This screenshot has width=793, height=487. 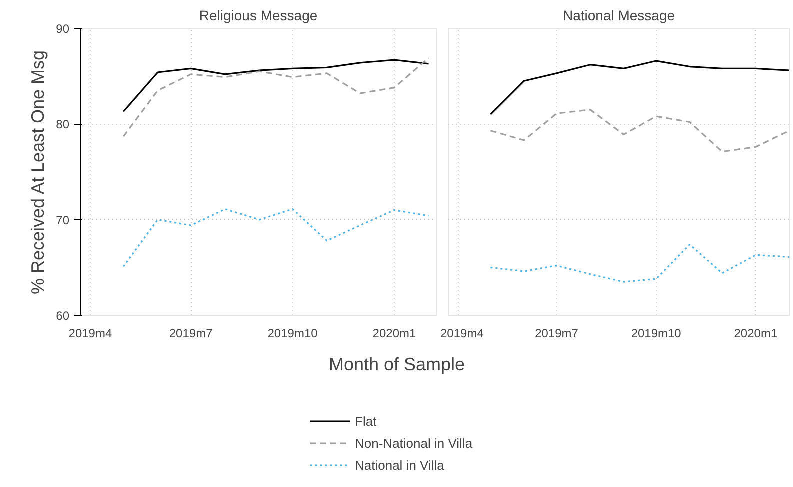 I want to click on y-tick-label: 90, so click(x=63, y=29).